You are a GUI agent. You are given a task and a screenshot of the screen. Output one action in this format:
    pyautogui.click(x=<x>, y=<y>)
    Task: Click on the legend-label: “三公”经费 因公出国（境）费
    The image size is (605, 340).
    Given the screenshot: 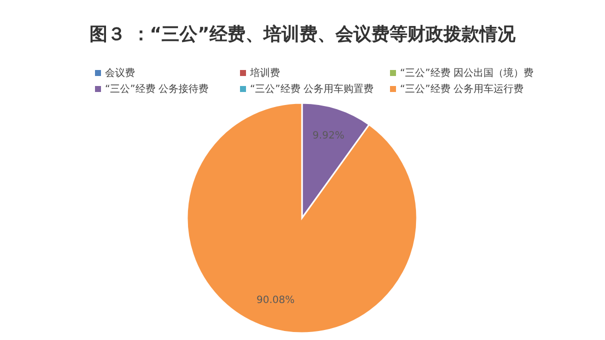 What is the action you would take?
    pyautogui.click(x=467, y=73)
    